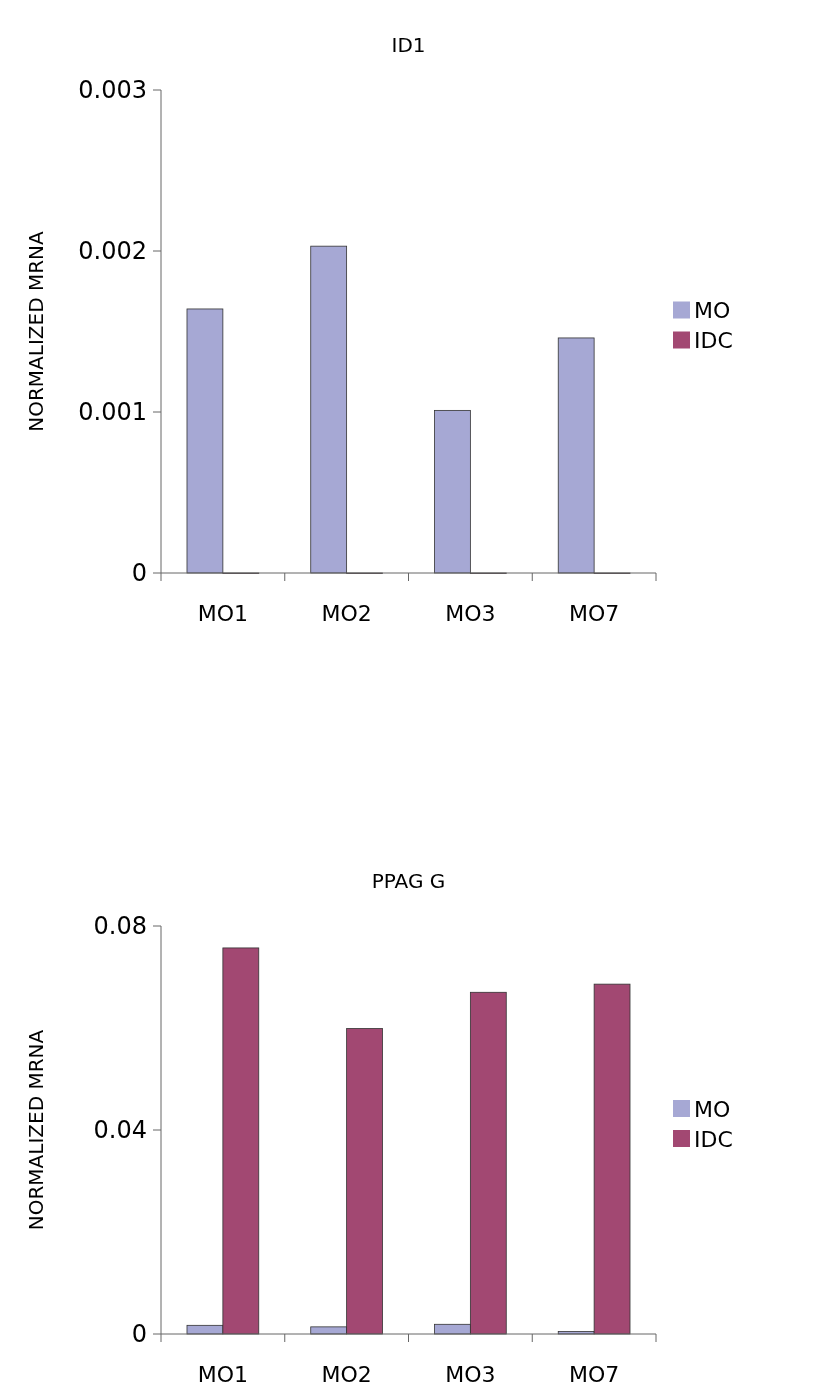 This screenshot has height=1399, width=831. What do you see at coordinates (112, 90) in the screenshot?
I see `y-tick-label: 0.003` at bounding box center [112, 90].